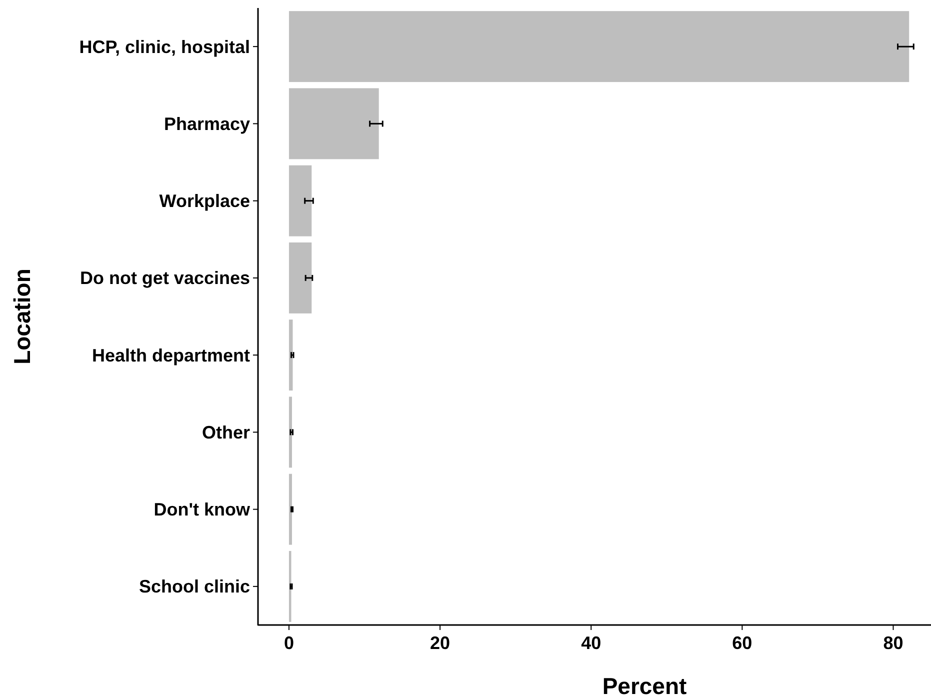 Image resolution: width=931 pixels, height=700 pixels. What do you see at coordinates (171, 355) in the screenshot?
I see `y-tick-label: Health department` at bounding box center [171, 355].